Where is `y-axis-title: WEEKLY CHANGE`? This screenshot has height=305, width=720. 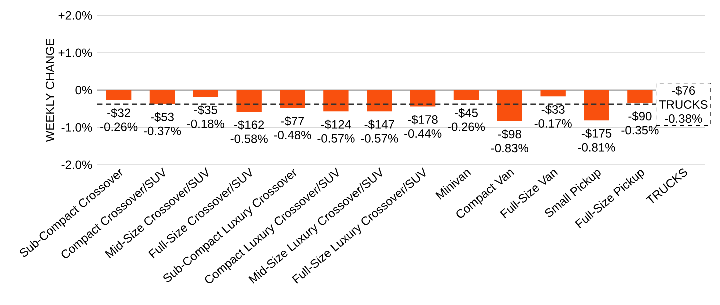 y-axis-title: WEEKLY CHANGE is located at coordinates (50, 90).